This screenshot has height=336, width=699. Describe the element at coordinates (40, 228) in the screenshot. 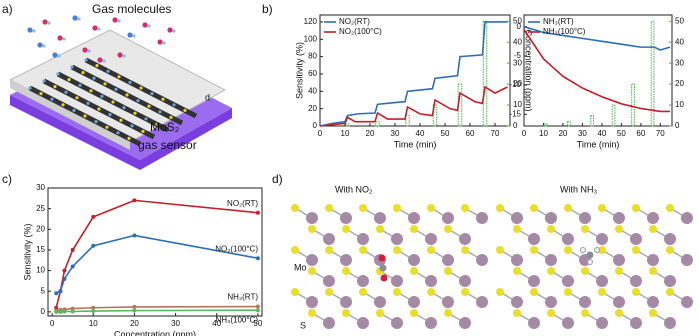

I see `y-tick-label: 20` at that location.